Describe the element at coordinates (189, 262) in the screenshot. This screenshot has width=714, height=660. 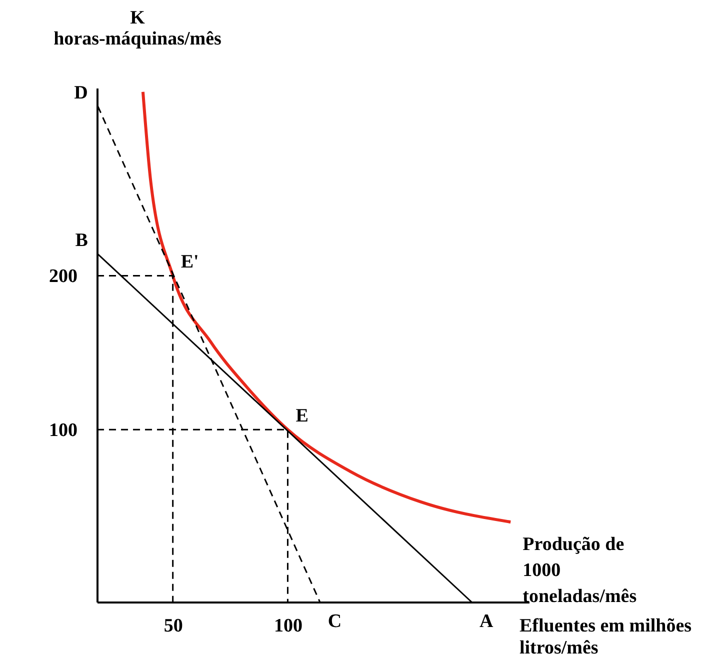
I see `annotation: E'` at that location.